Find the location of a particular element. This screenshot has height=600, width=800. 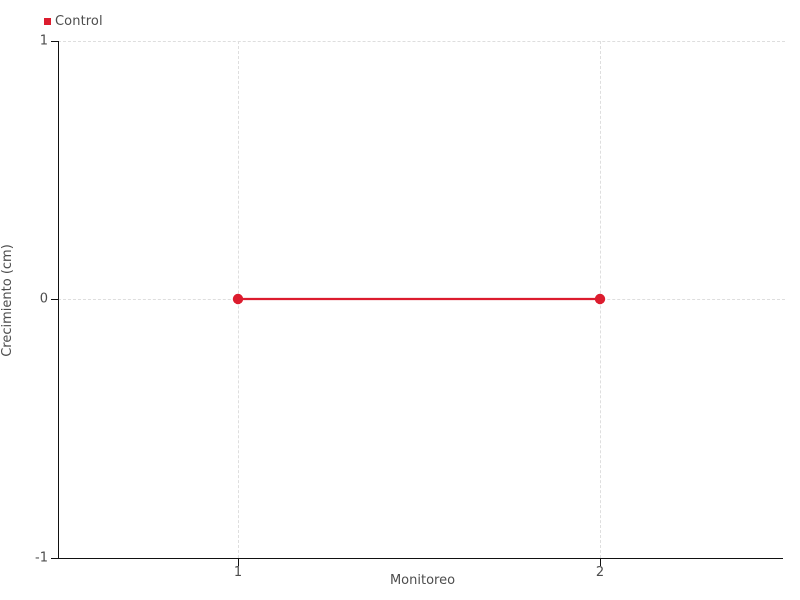

legend-label-control: Control is located at coordinates (79, 21).